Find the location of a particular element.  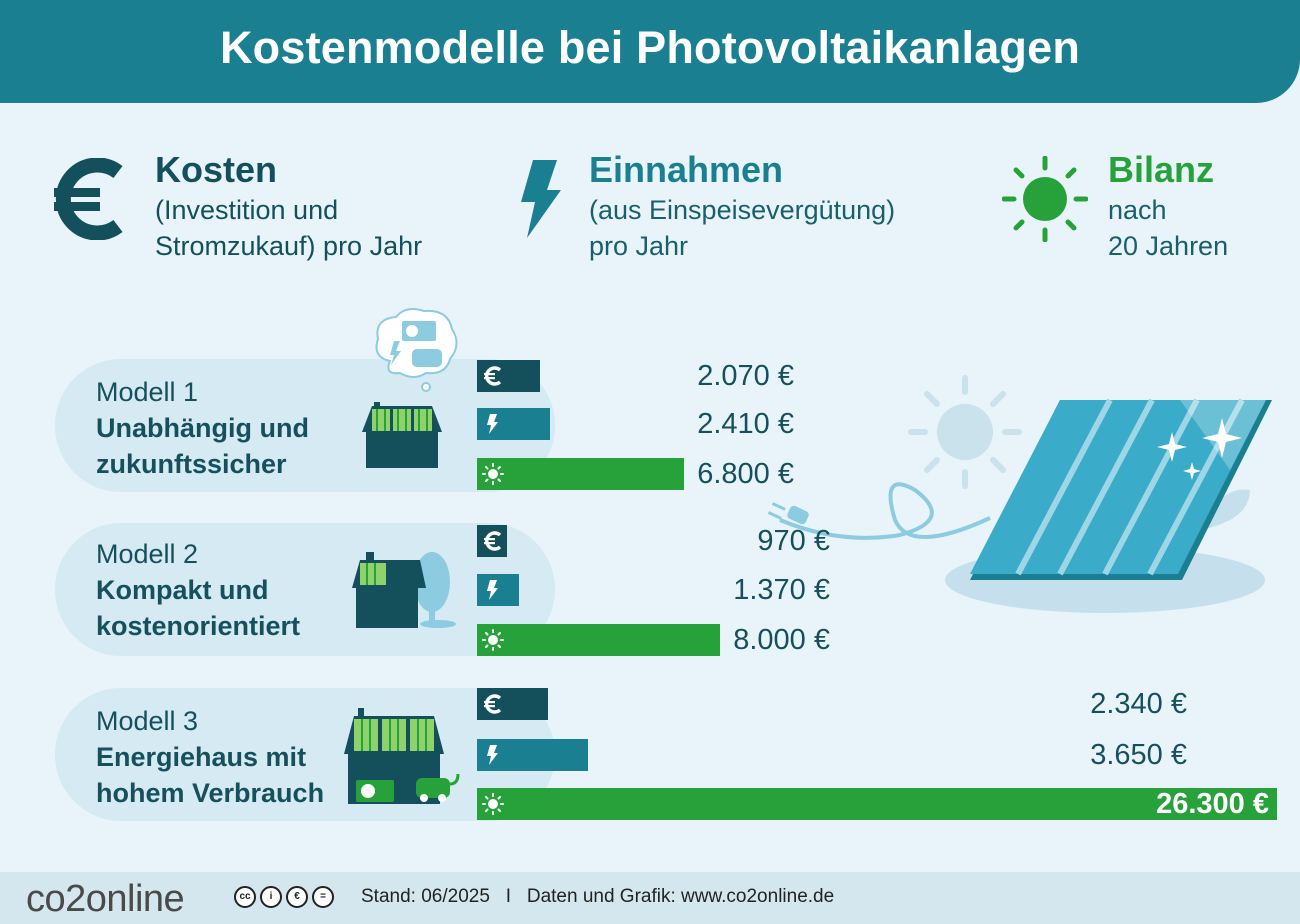

header-banner: Kostenmodelle bei Photovoltaikanlagen is located at coordinates (650, 51).